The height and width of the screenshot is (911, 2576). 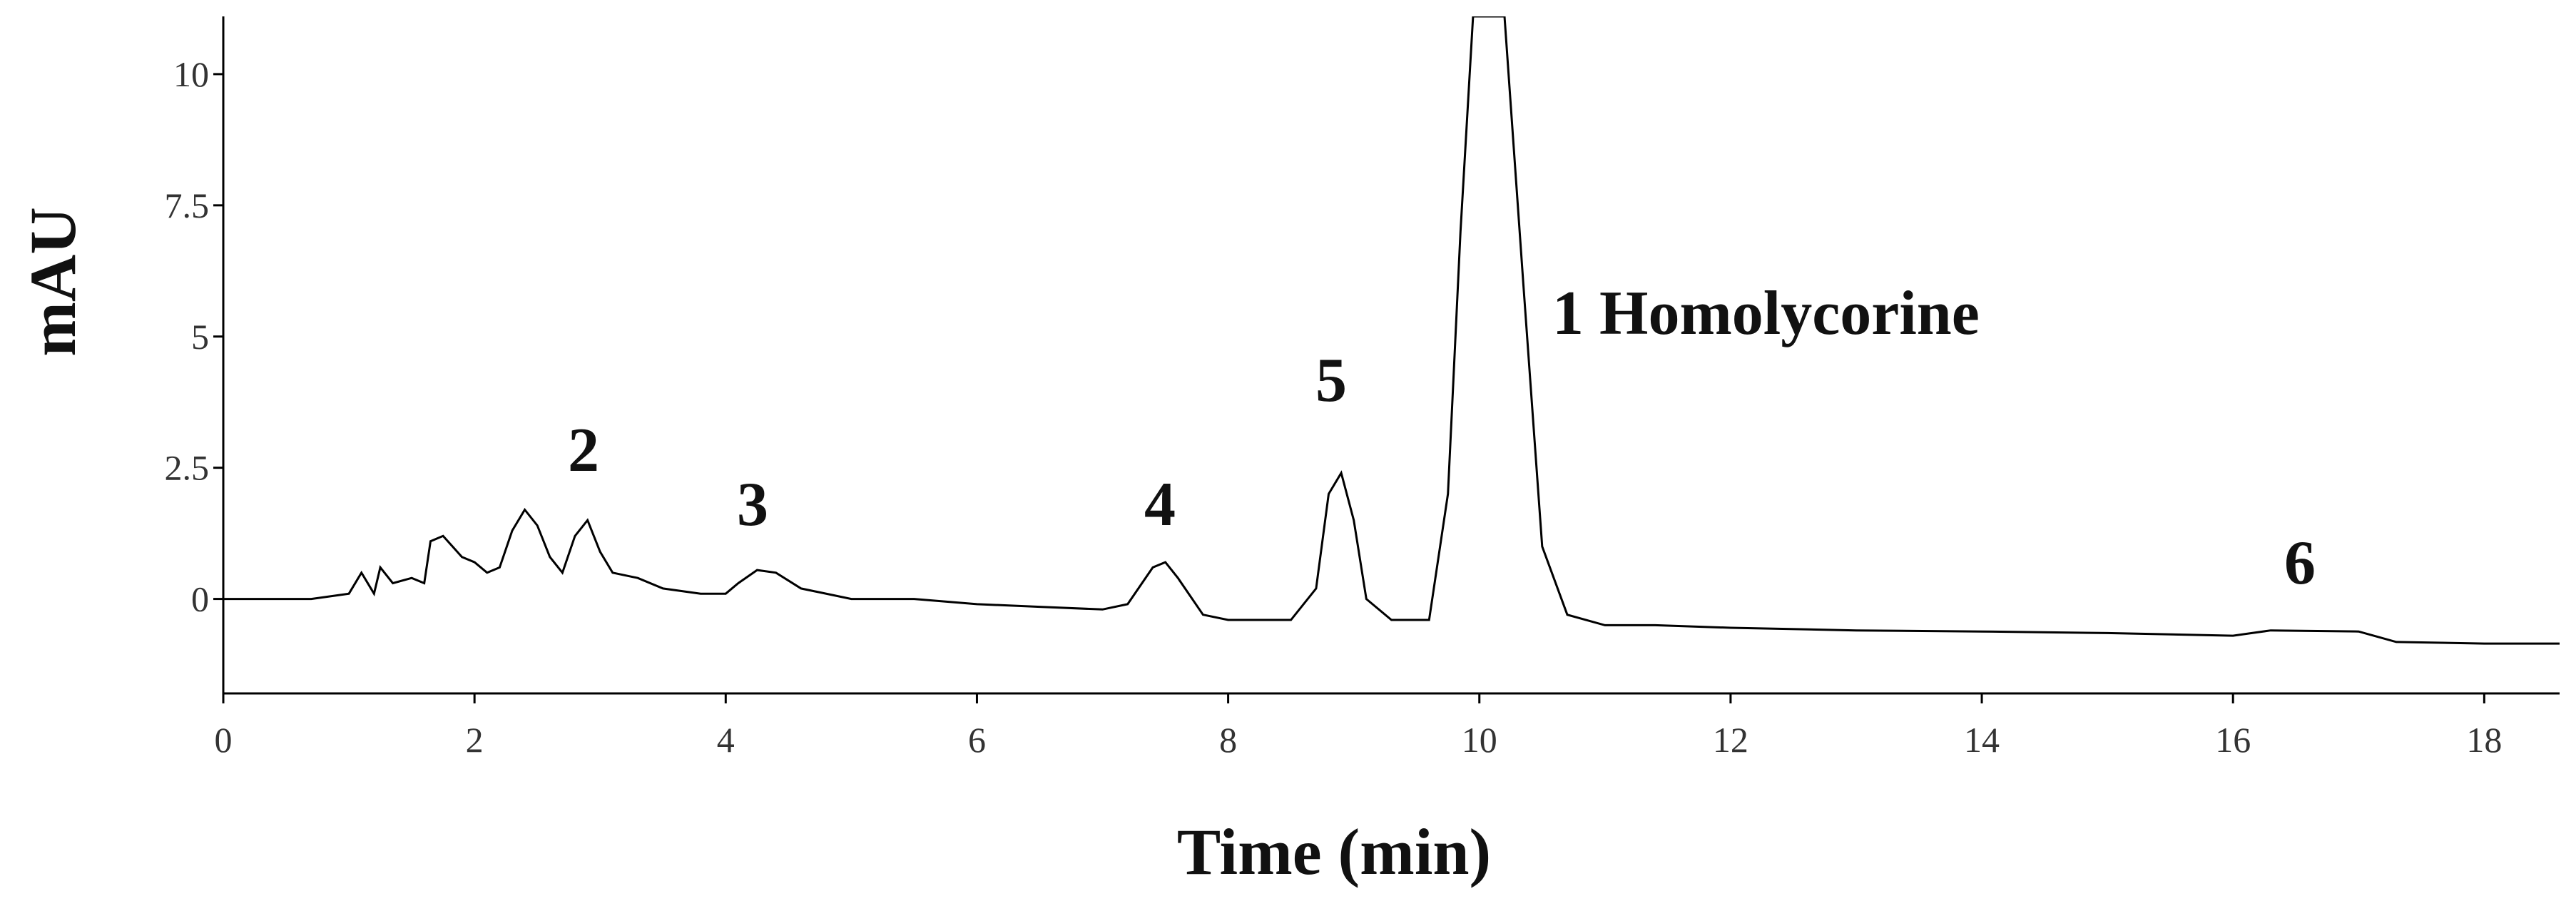 I want to click on x-tick-label: 12, so click(x=1730, y=740).